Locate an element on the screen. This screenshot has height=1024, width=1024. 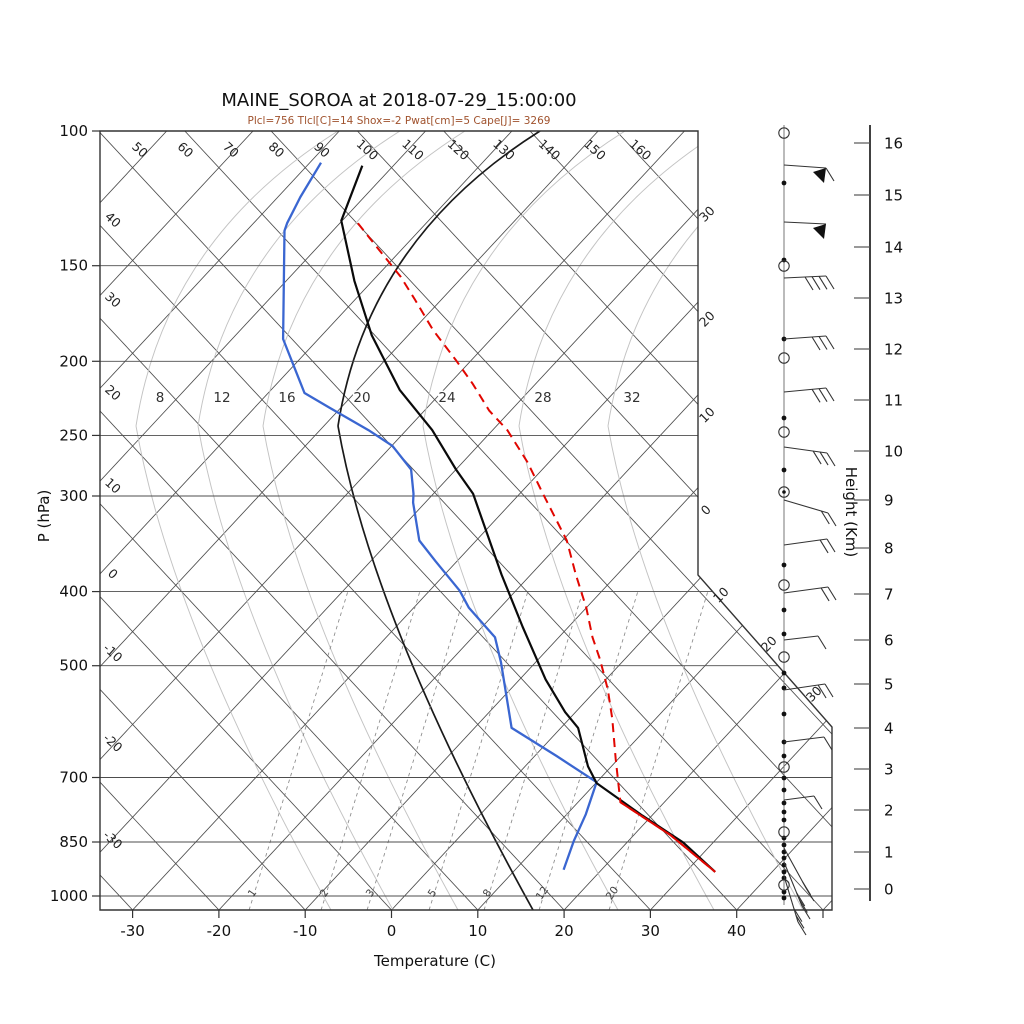
mixing-ratio-line is located at coordinates (370, 750).